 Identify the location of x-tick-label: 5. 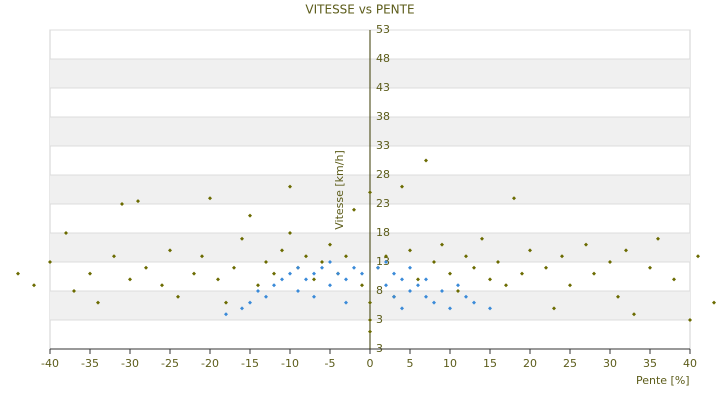
(410, 363).